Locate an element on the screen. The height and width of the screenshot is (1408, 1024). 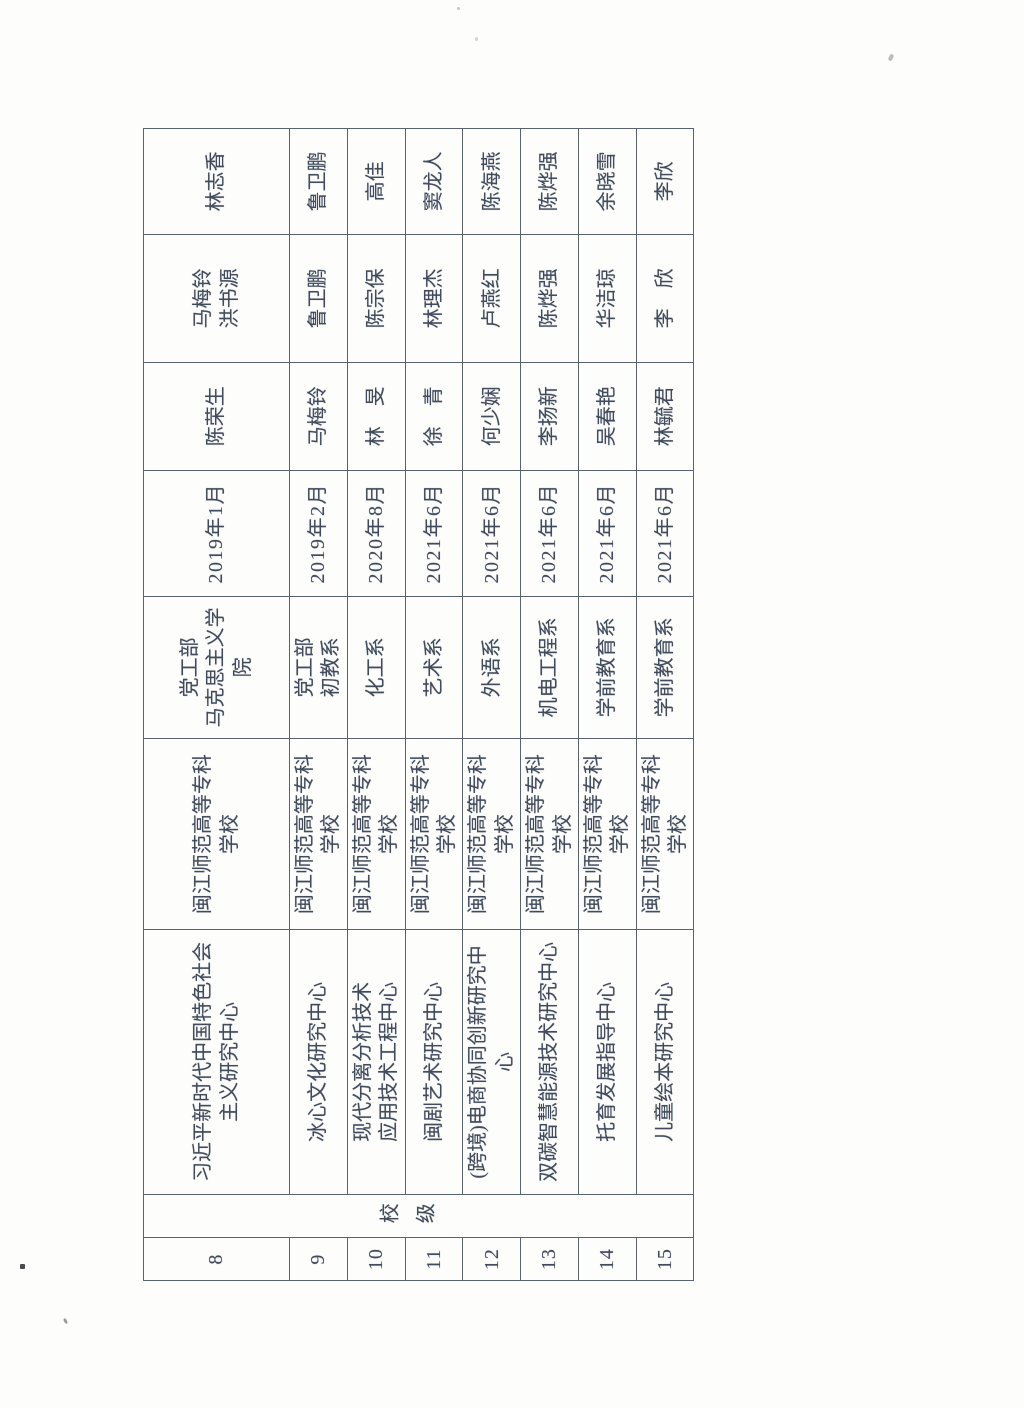
center-name-cell: 闽剧艺术研究中心 is located at coordinates (434, 1062).